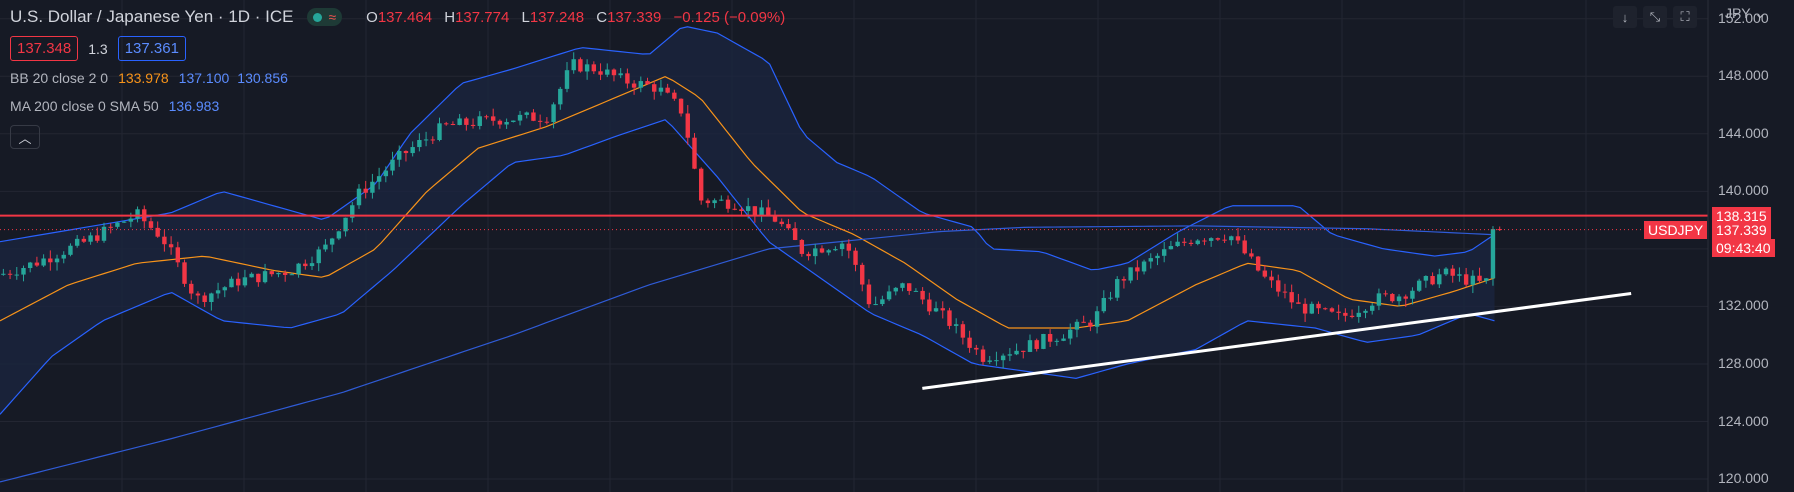 The width and height of the screenshot is (1794, 492). Describe the element at coordinates (1743, 247) in the screenshot. I see `bar-countdown-label: 09:43:40` at that location.